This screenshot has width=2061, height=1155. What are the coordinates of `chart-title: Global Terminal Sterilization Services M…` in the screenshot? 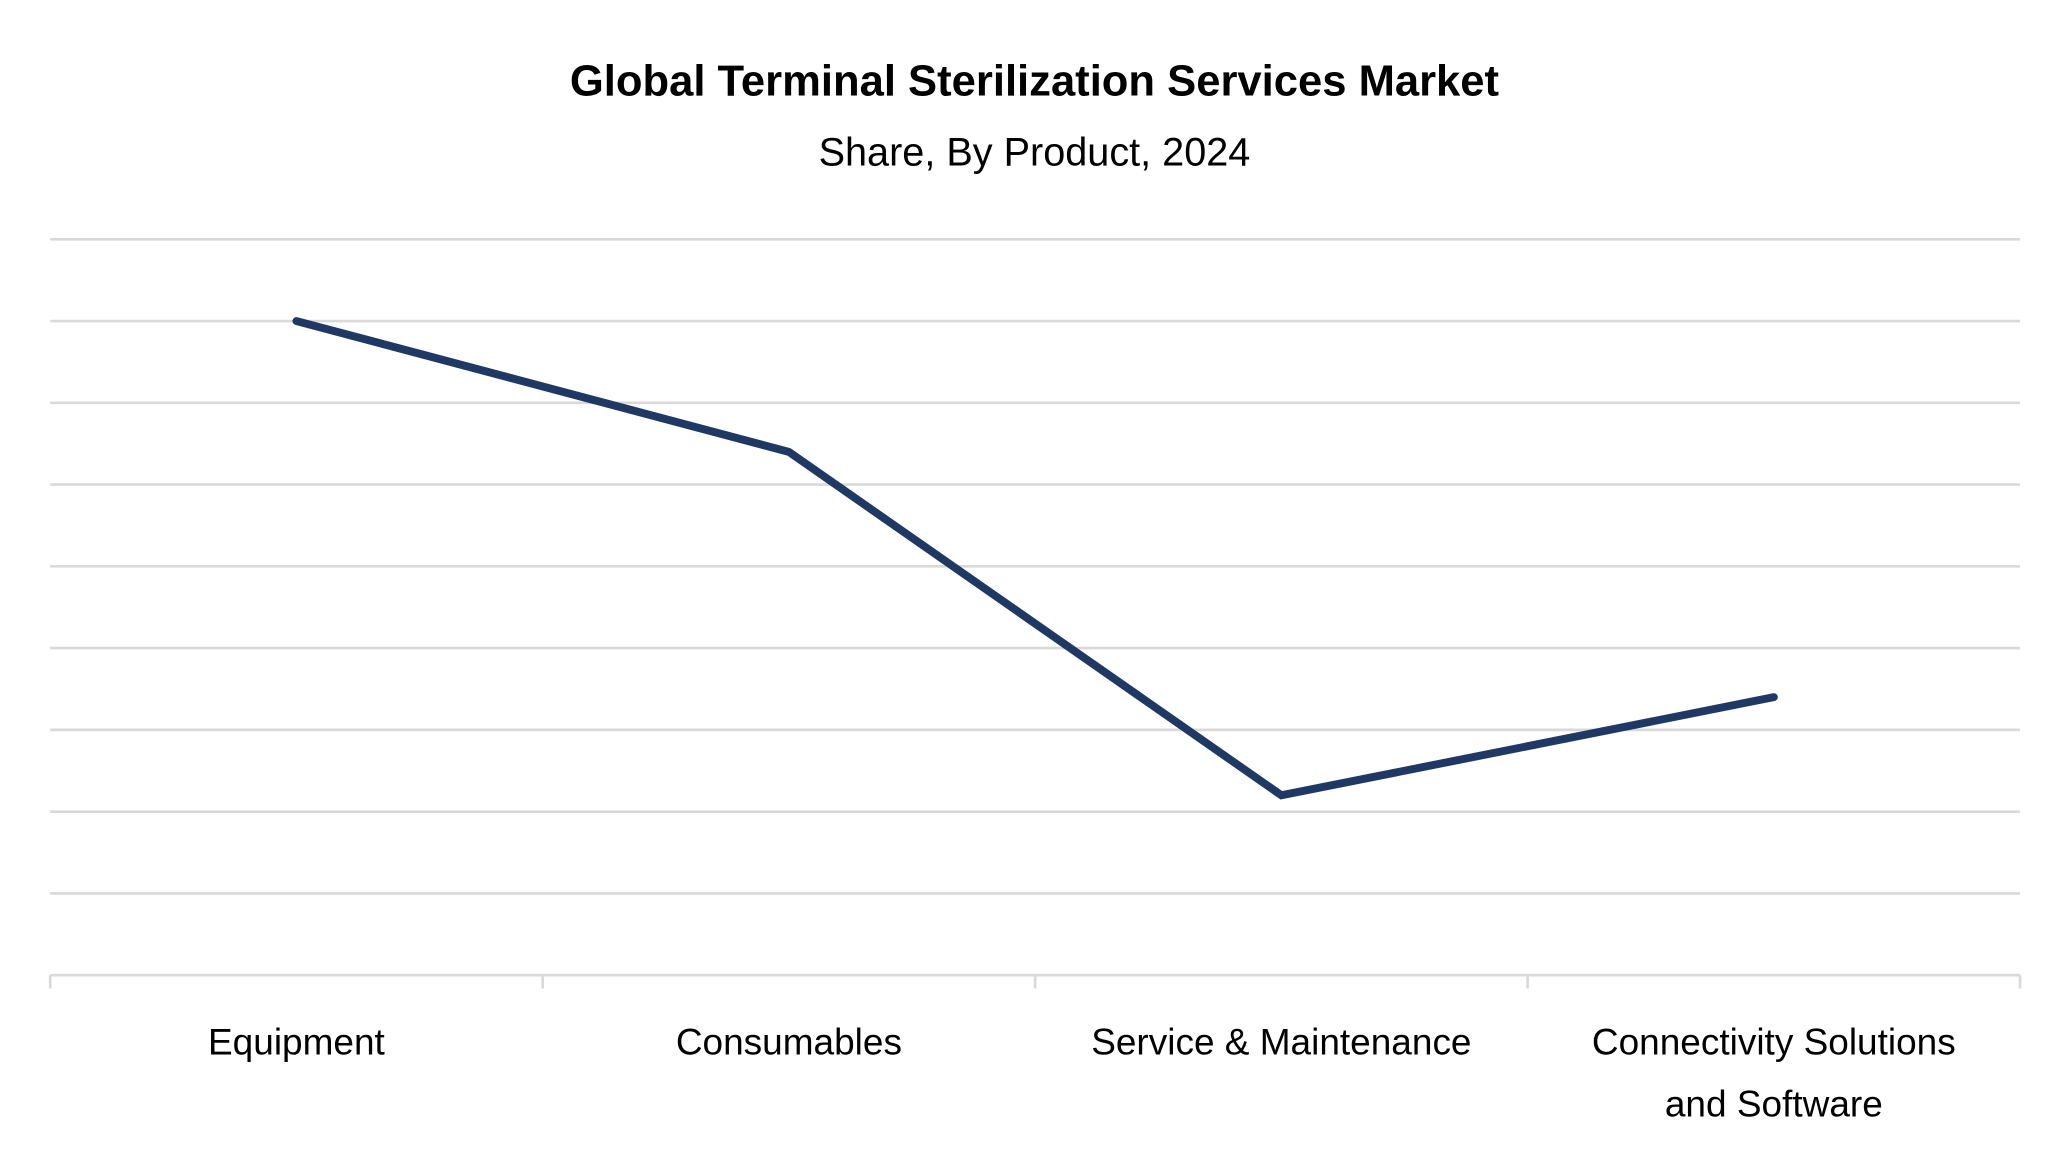 It's located at (1034, 81).